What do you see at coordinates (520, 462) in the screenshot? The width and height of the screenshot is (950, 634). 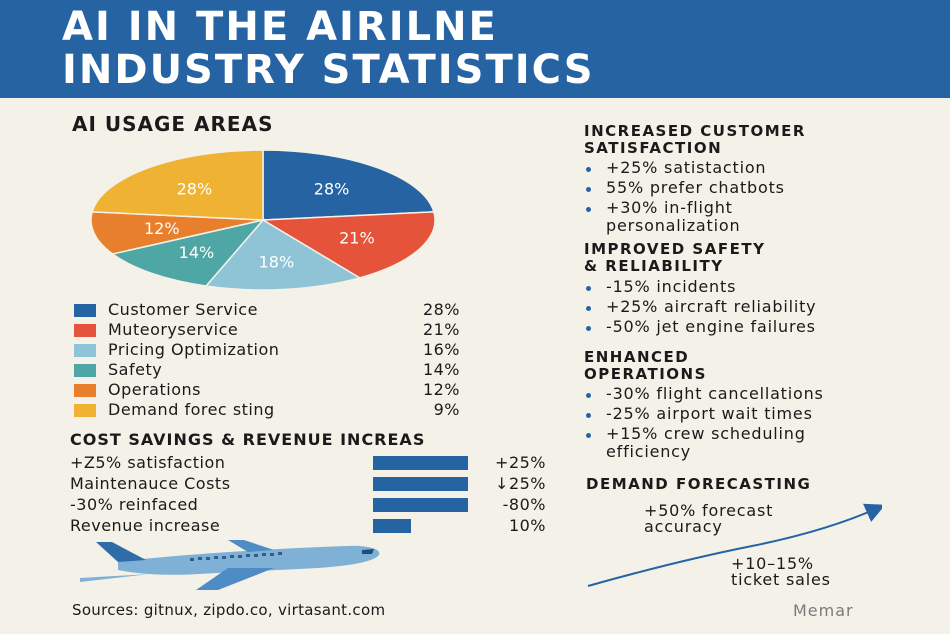 I see `cost-value: +25%` at bounding box center [520, 462].